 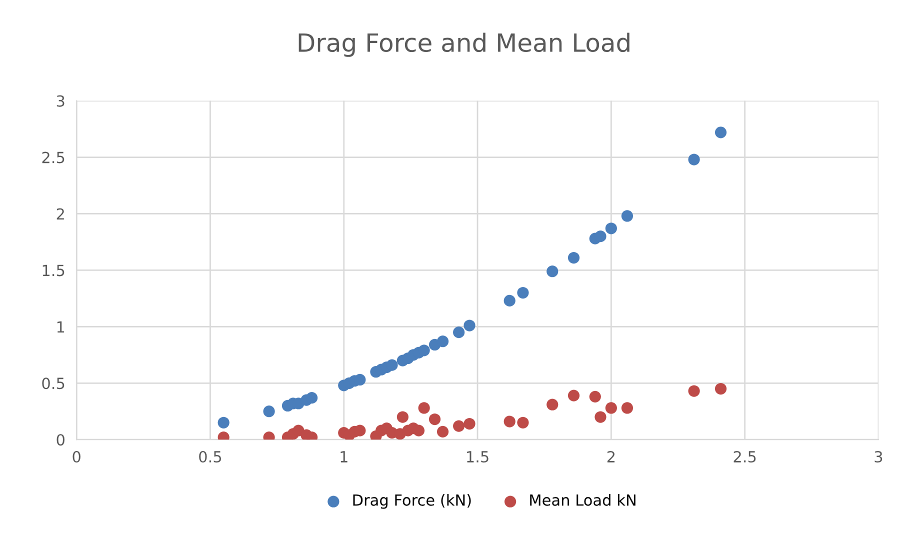 What do you see at coordinates (53, 270) in the screenshot?
I see `y-tick-label: 1.5` at bounding box center [53, 270].